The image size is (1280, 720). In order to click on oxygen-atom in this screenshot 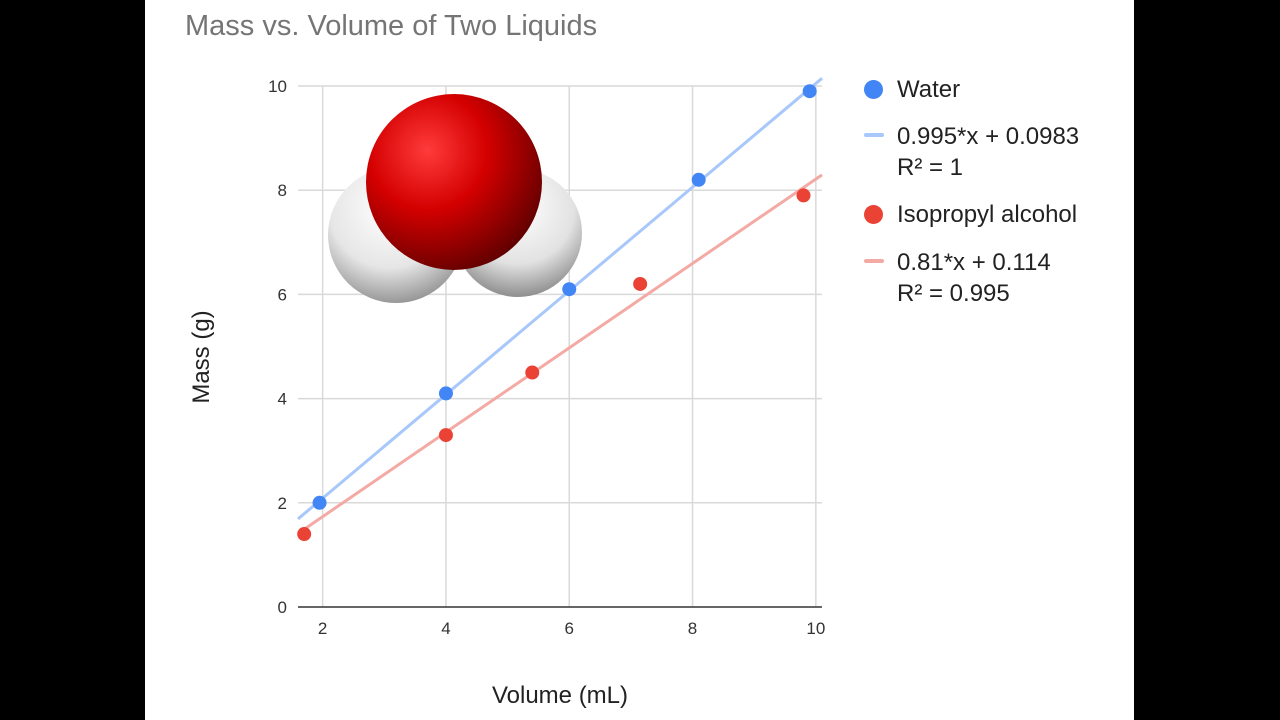, I will do `click(454, 182)`.